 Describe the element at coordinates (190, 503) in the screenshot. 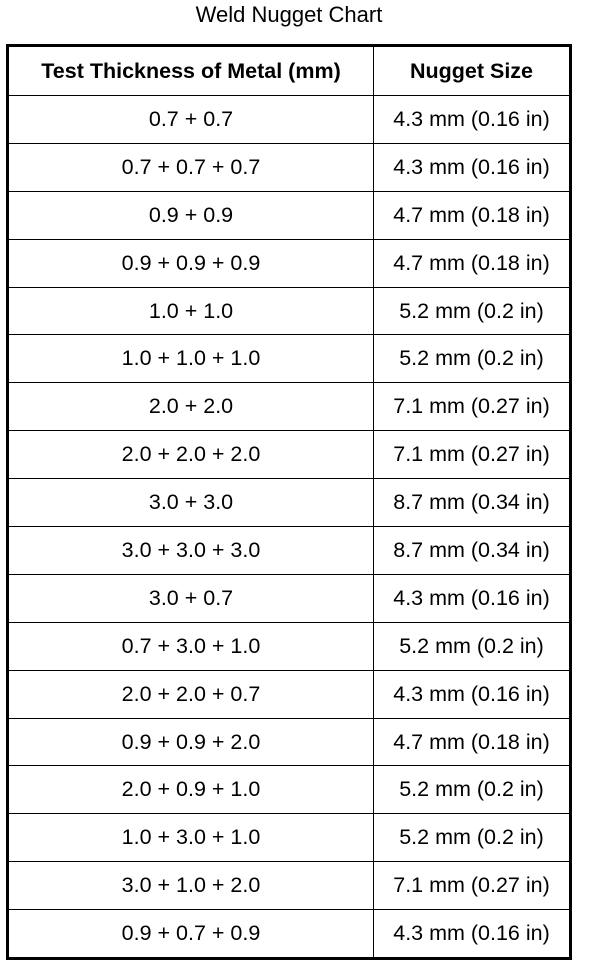

I see `thickness-cell: 3.0 + 3.0` at that location.